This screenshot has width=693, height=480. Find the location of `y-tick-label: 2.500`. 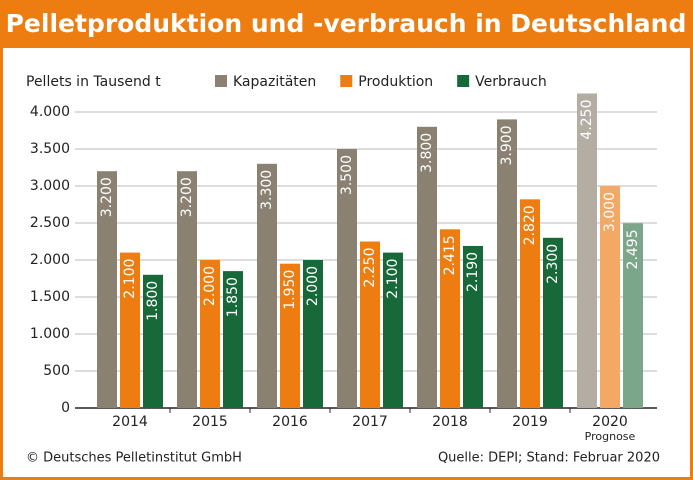

y-tick-label: 2.500 is located at coordinates (50, 223).